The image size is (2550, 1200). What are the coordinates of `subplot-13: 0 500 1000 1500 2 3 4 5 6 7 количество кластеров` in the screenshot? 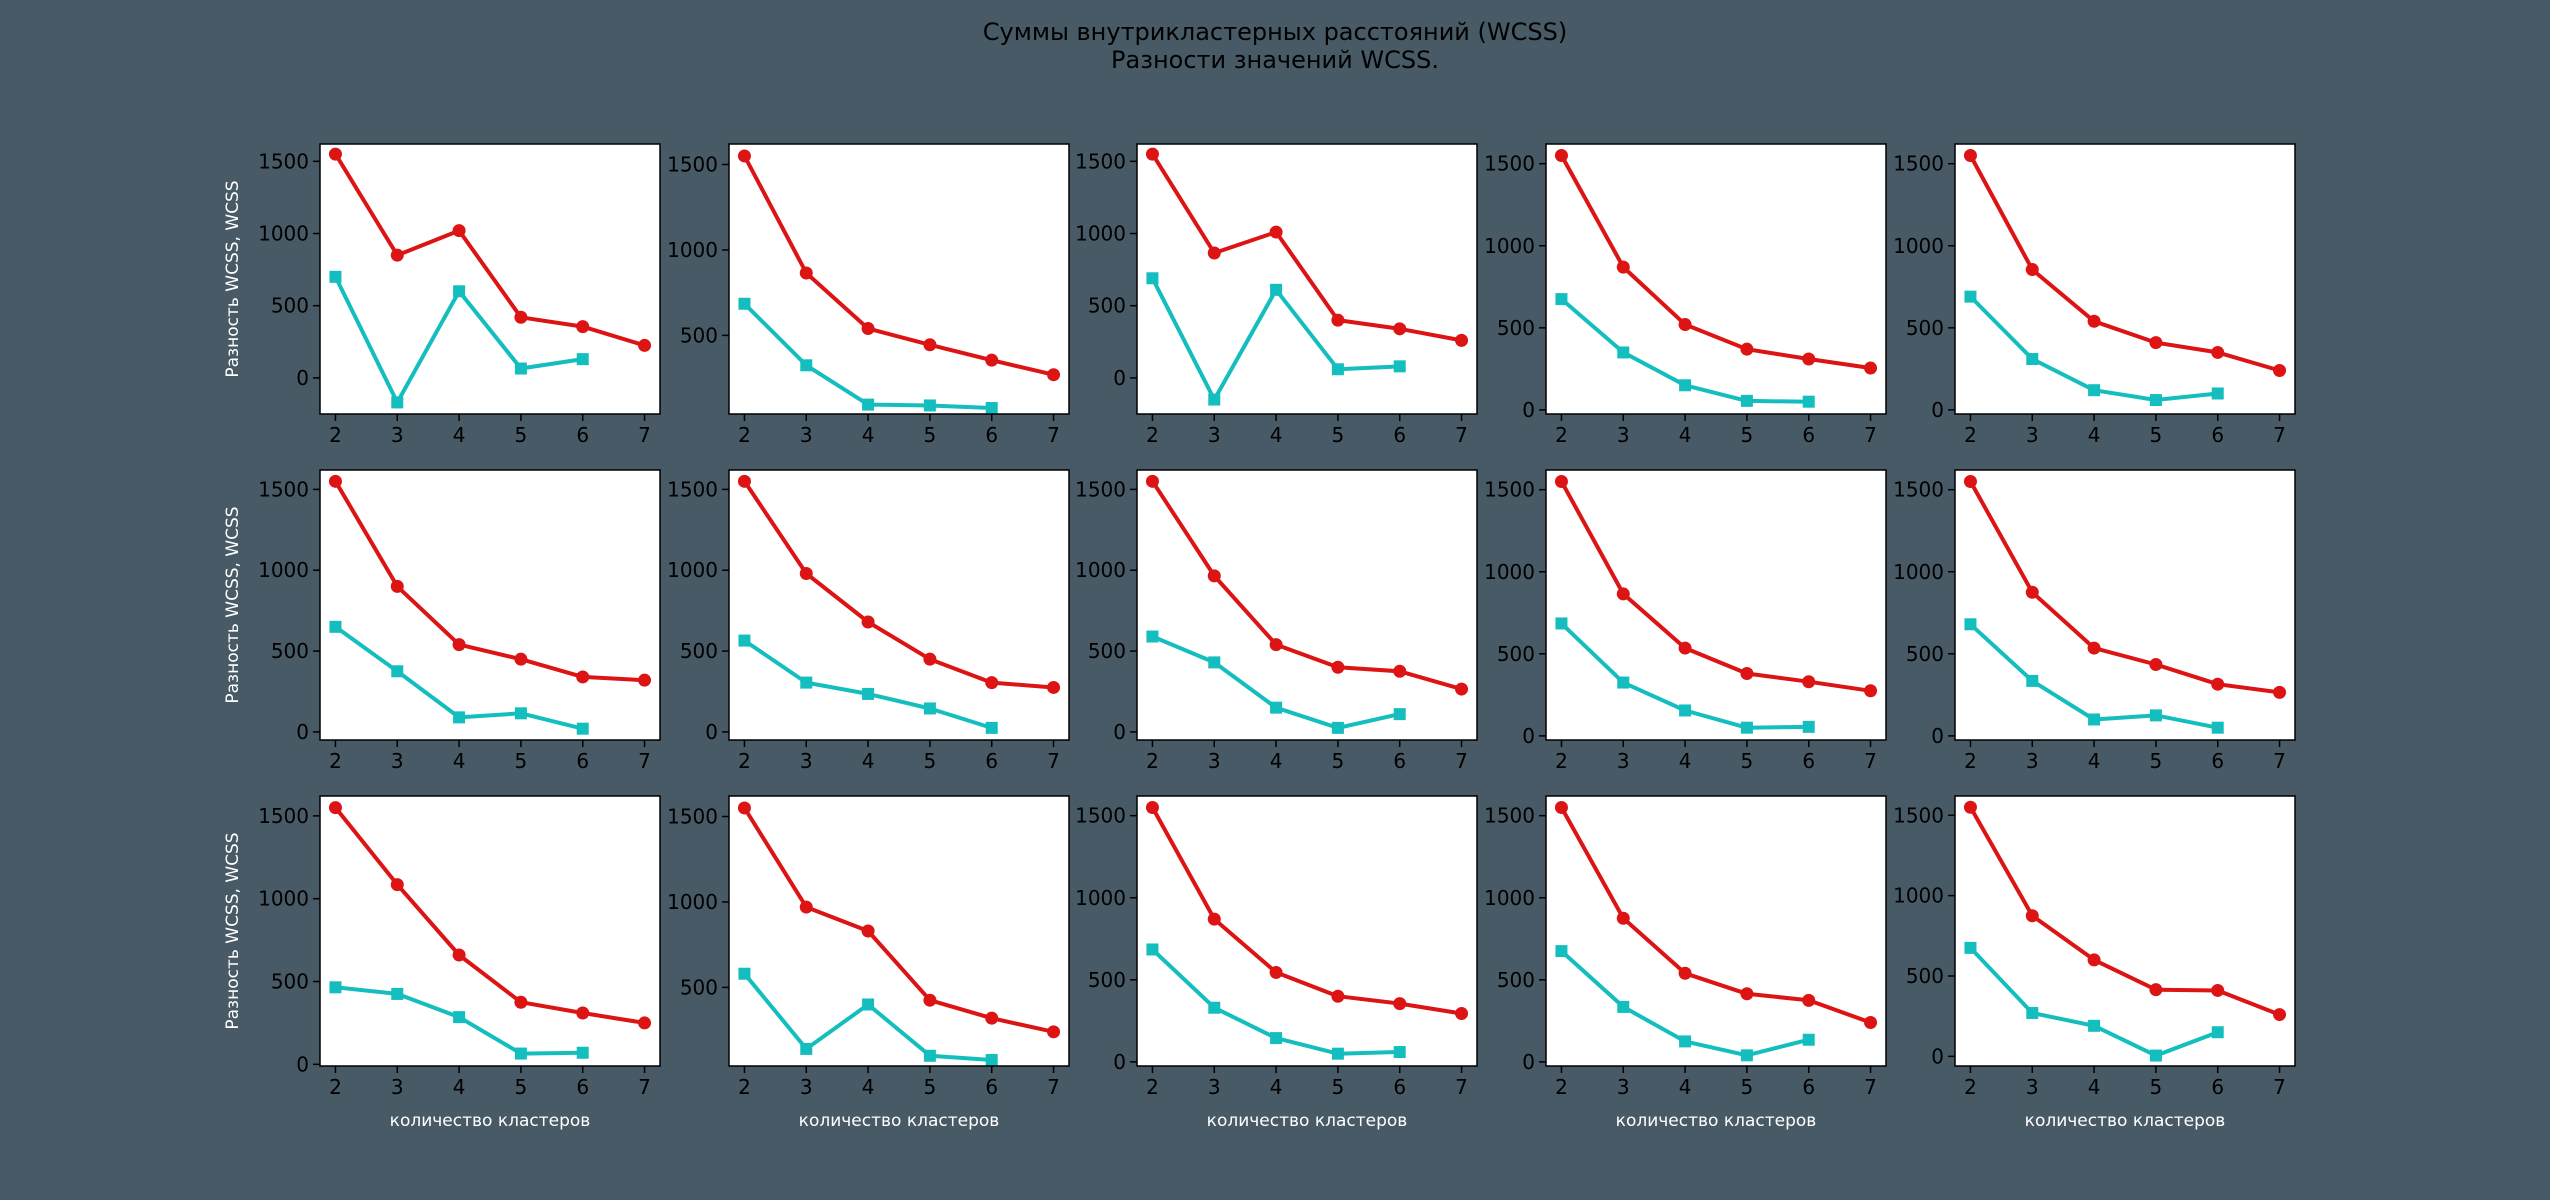 It's located at (1276, 963).